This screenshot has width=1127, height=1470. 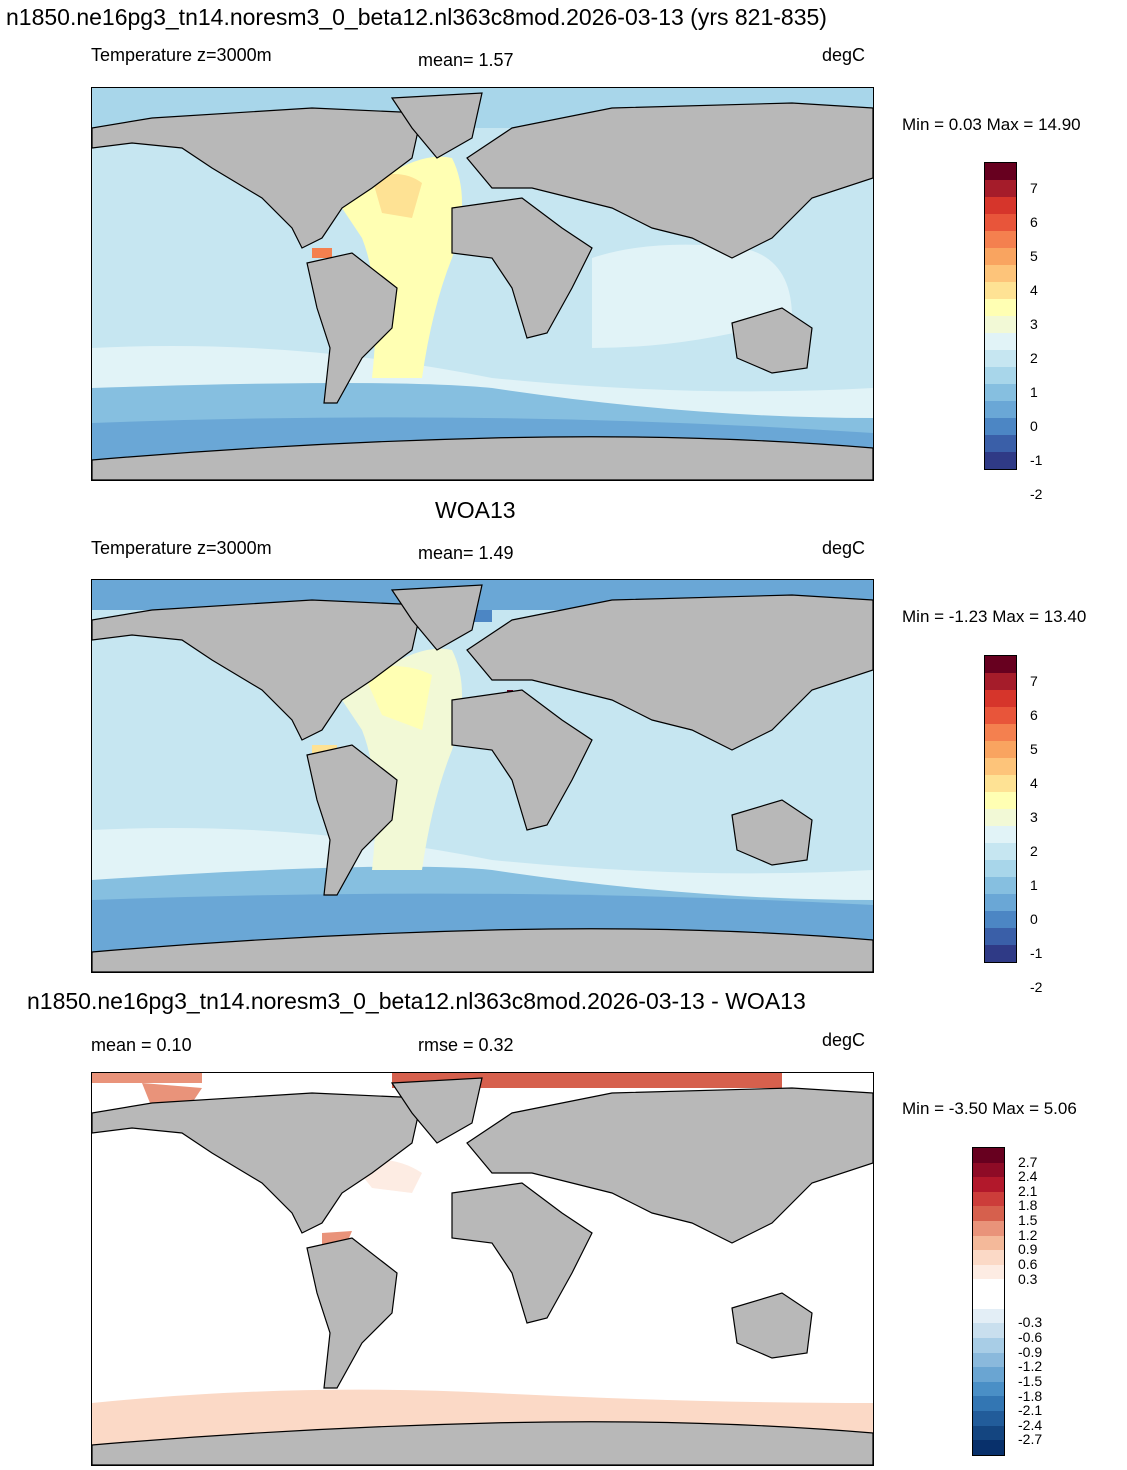 I want to click on panel1-colorbar-segments, so click(x=1000, y=316).